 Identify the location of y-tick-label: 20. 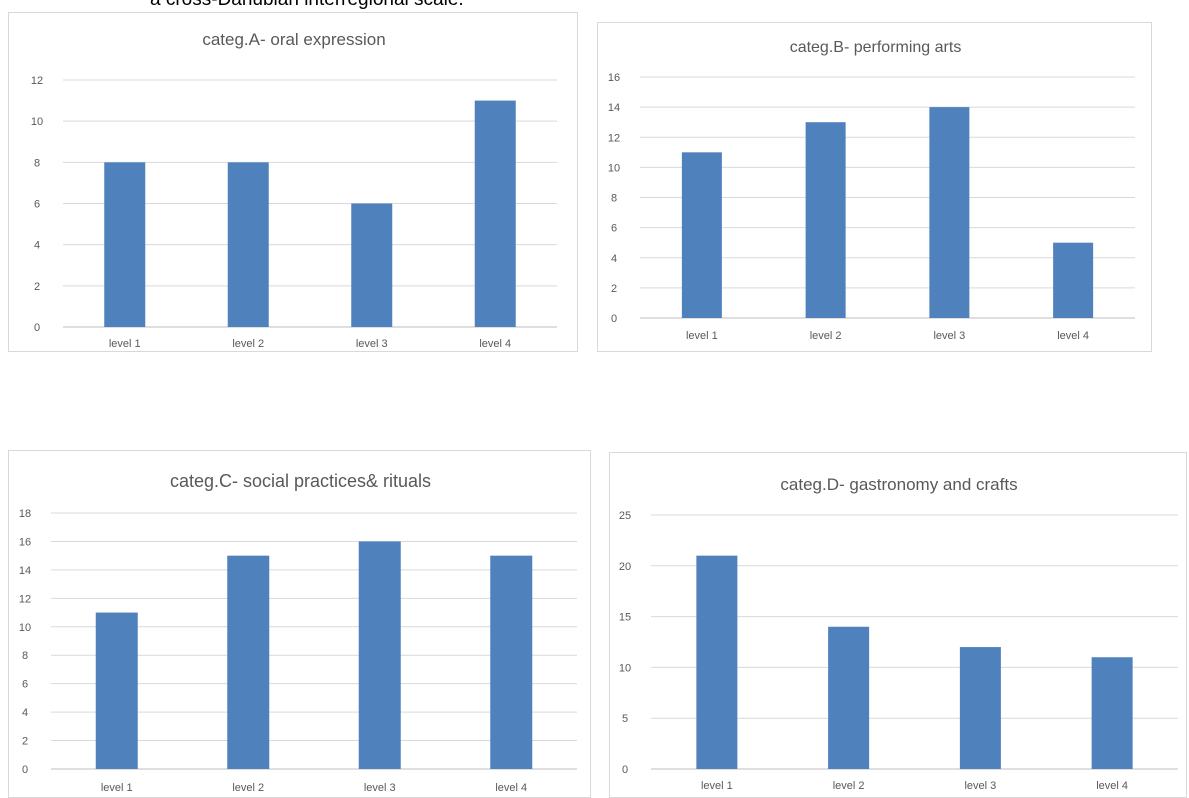
(625, 567).